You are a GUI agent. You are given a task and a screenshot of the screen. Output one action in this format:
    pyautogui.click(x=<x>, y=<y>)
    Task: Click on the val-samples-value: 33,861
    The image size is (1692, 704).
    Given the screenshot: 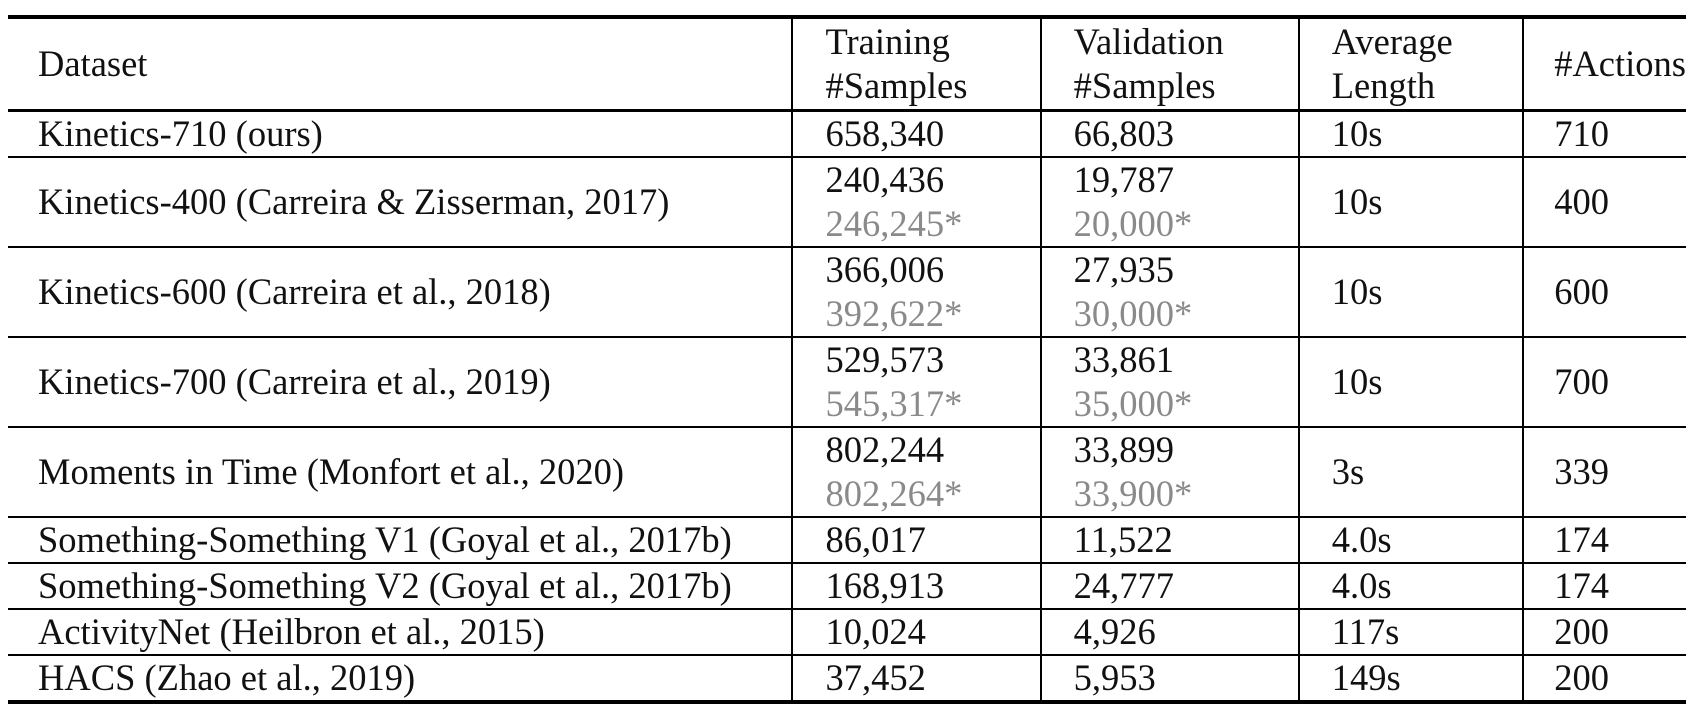 What is the action you would take?
    pyautogui.click(x=1124, y=359)
    